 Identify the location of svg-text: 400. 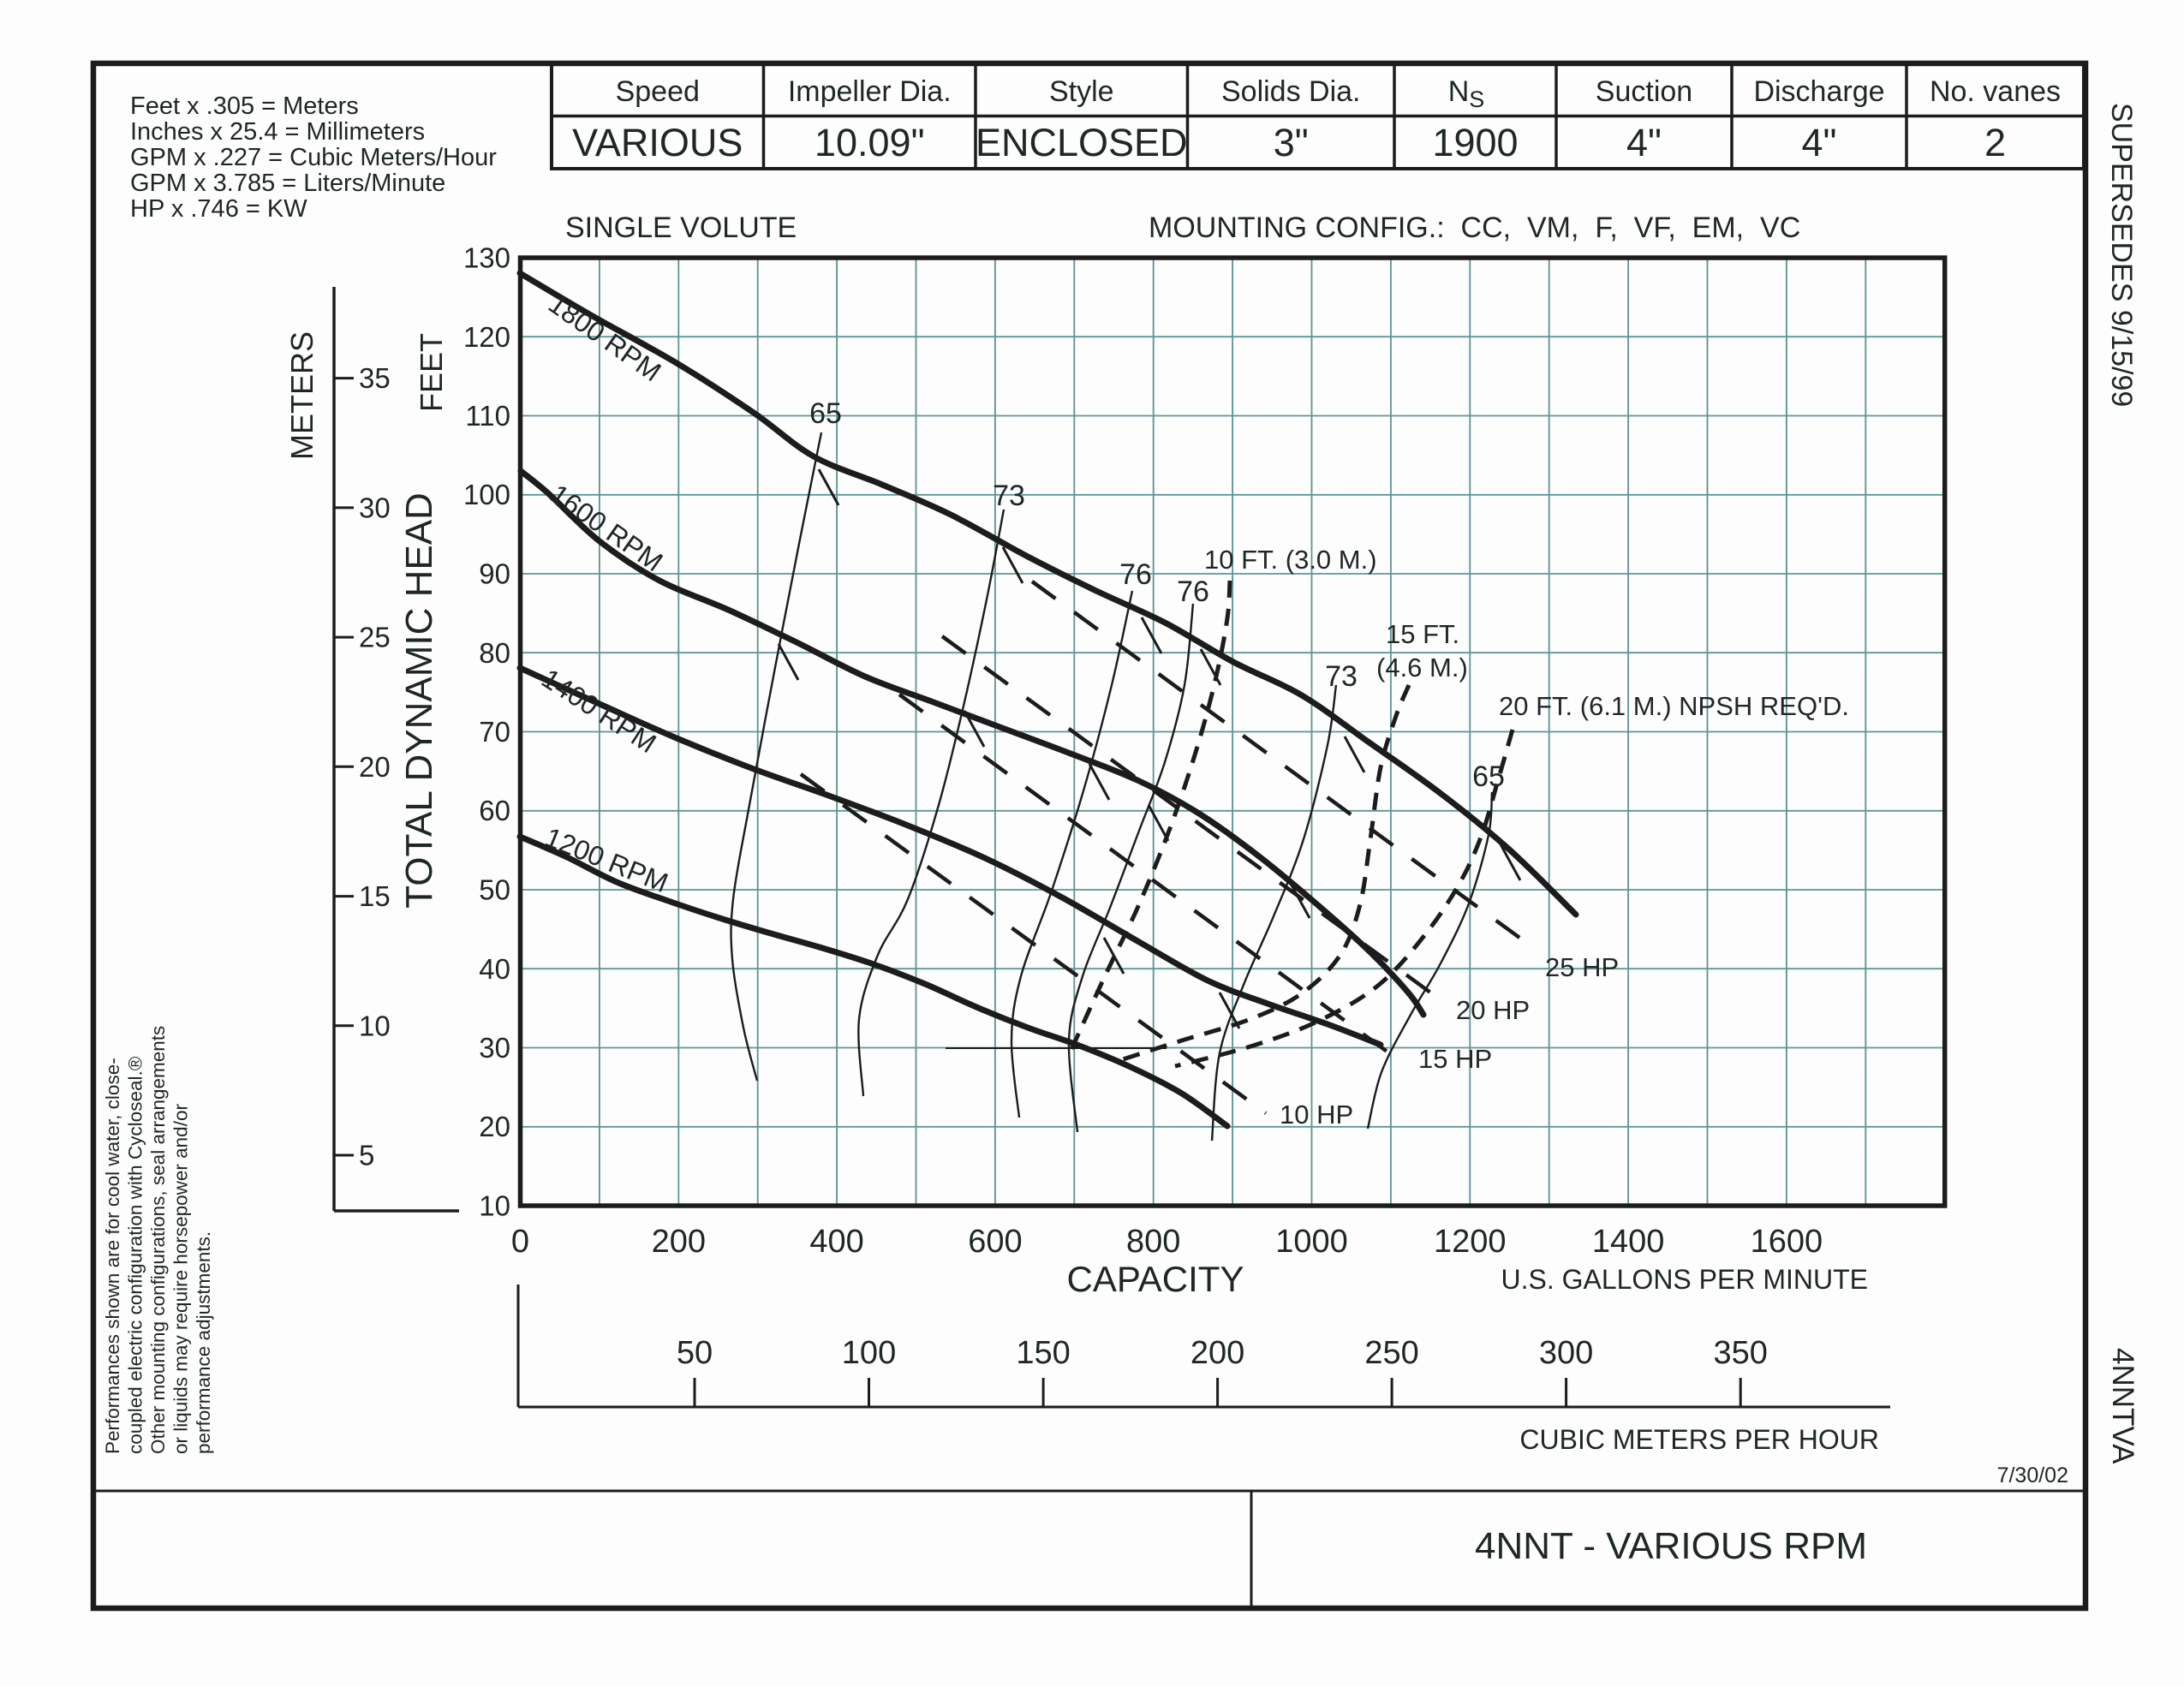
(836, 1242).